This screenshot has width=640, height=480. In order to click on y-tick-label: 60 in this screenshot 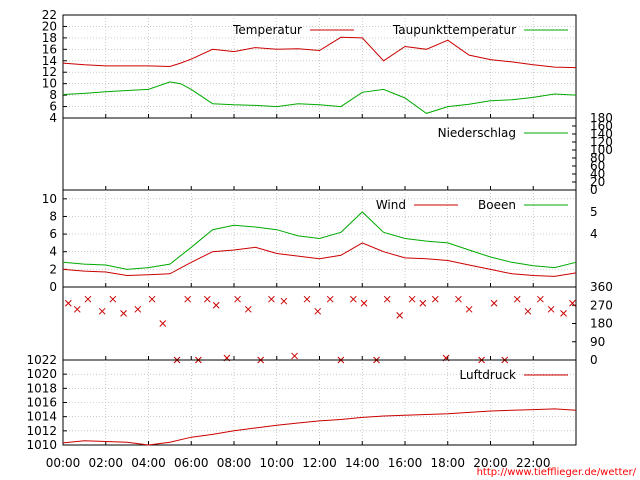, I will do `click(597, 166)`.